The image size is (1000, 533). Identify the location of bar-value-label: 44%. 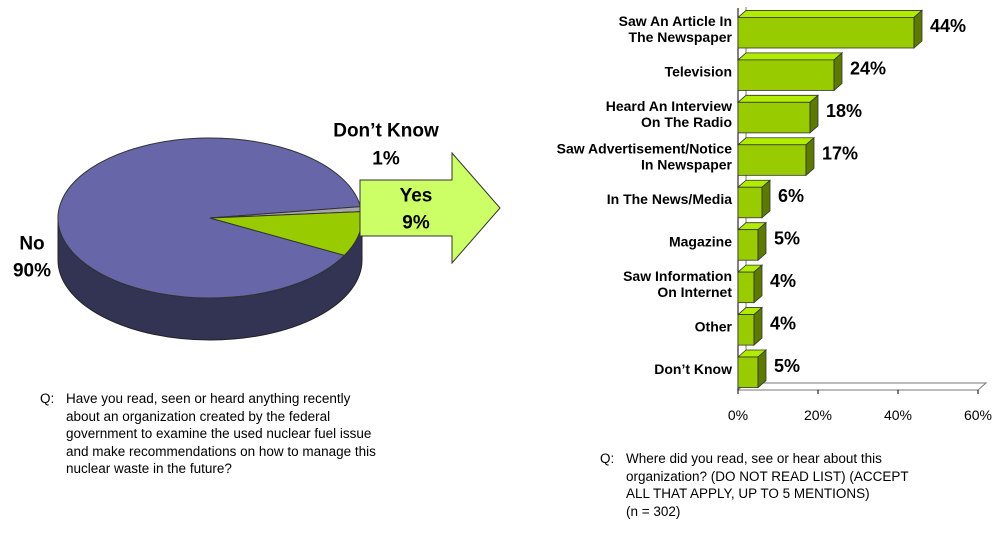
(948, 26).